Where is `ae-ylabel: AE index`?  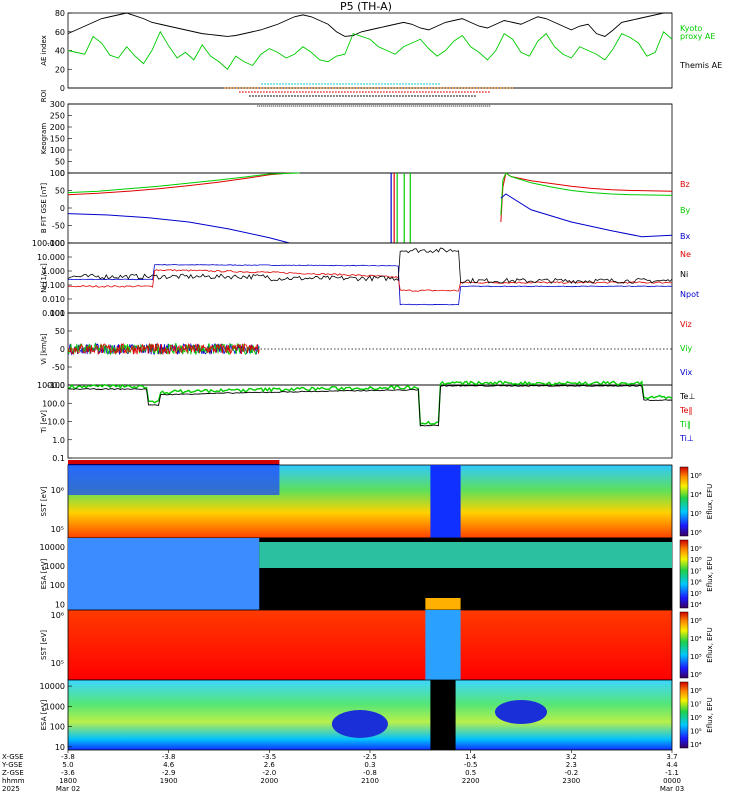
ae-ylabel: AE index is located at coordinates (44, 50).